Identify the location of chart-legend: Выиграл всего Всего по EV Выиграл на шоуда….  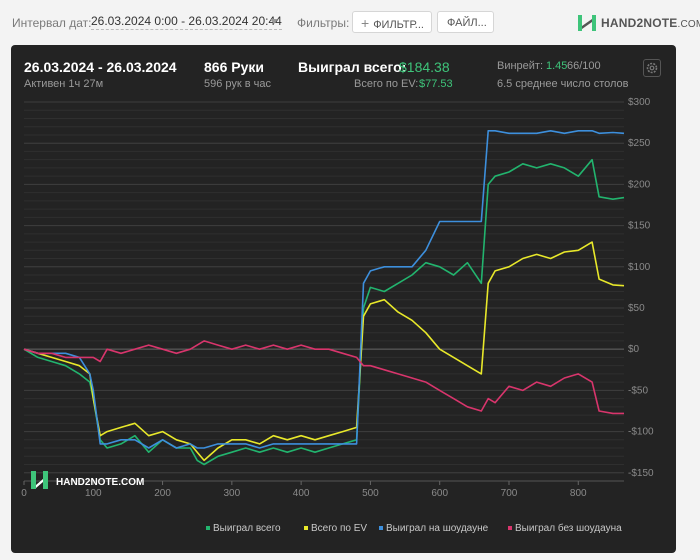
(414, 528).